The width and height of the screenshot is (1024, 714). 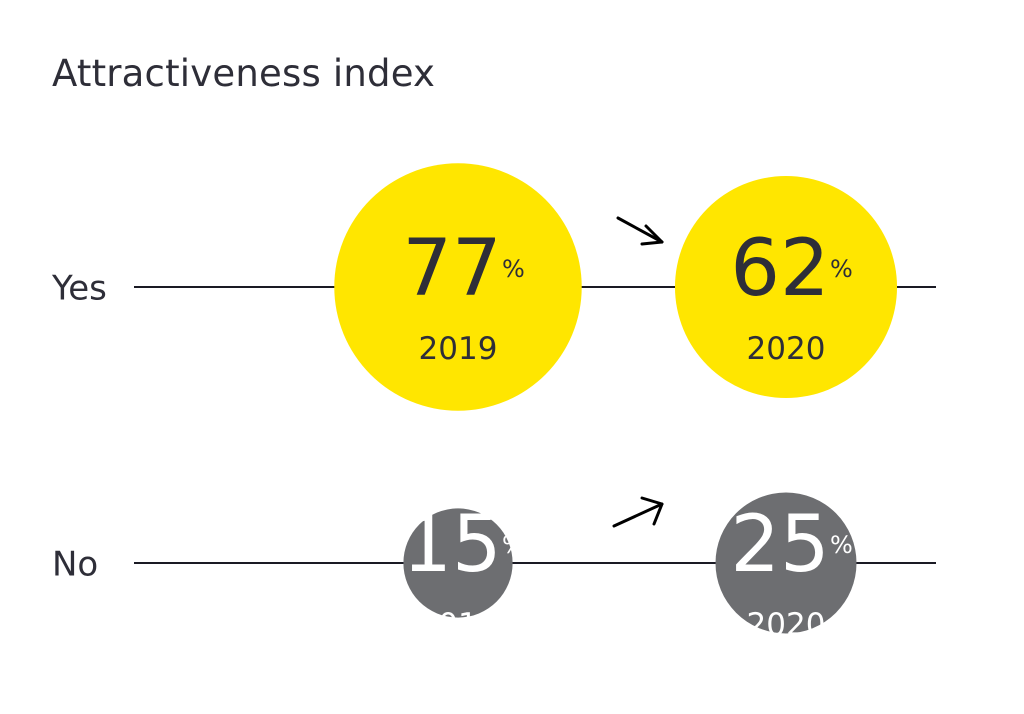 I want to click on year-label-no-2019: 2019, so click(x=458, y=625).